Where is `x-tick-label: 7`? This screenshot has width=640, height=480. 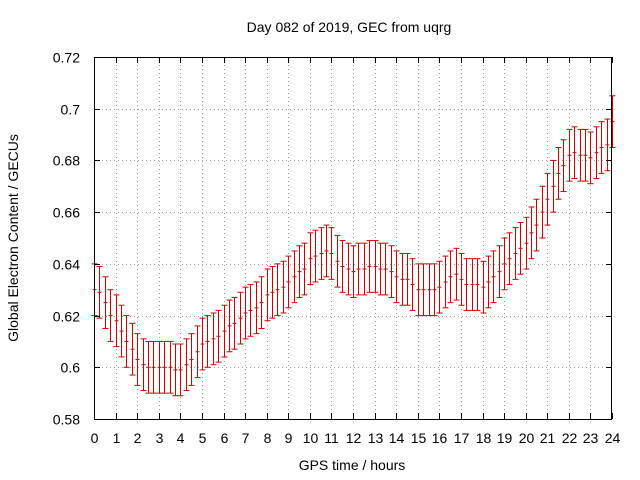 x-tick-label: 7 is located at coordinates (246, 438).